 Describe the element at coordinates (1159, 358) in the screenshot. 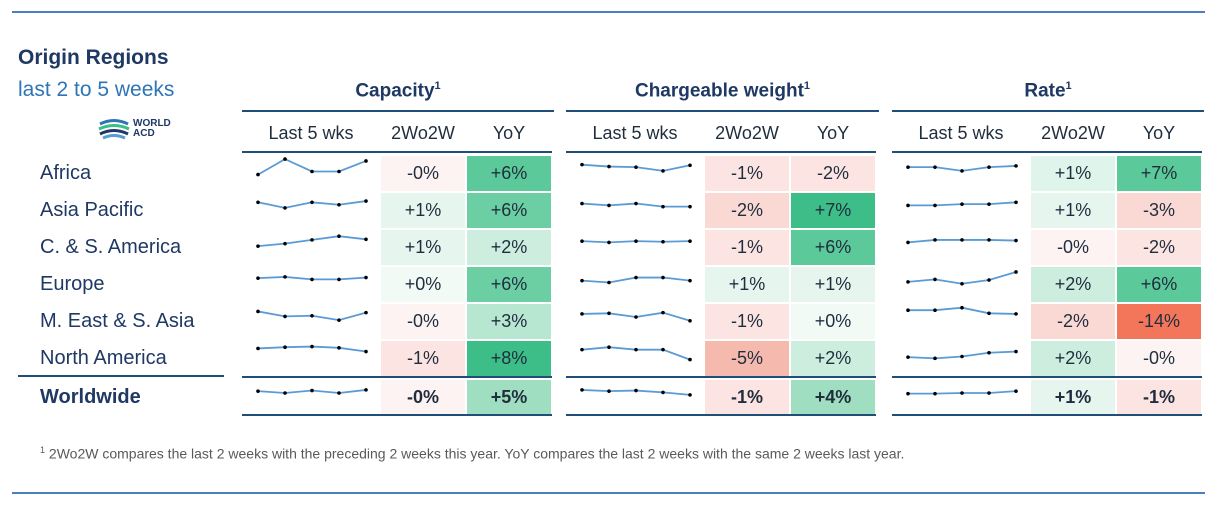

I see `yoy-value-rate: -0%` at that location.